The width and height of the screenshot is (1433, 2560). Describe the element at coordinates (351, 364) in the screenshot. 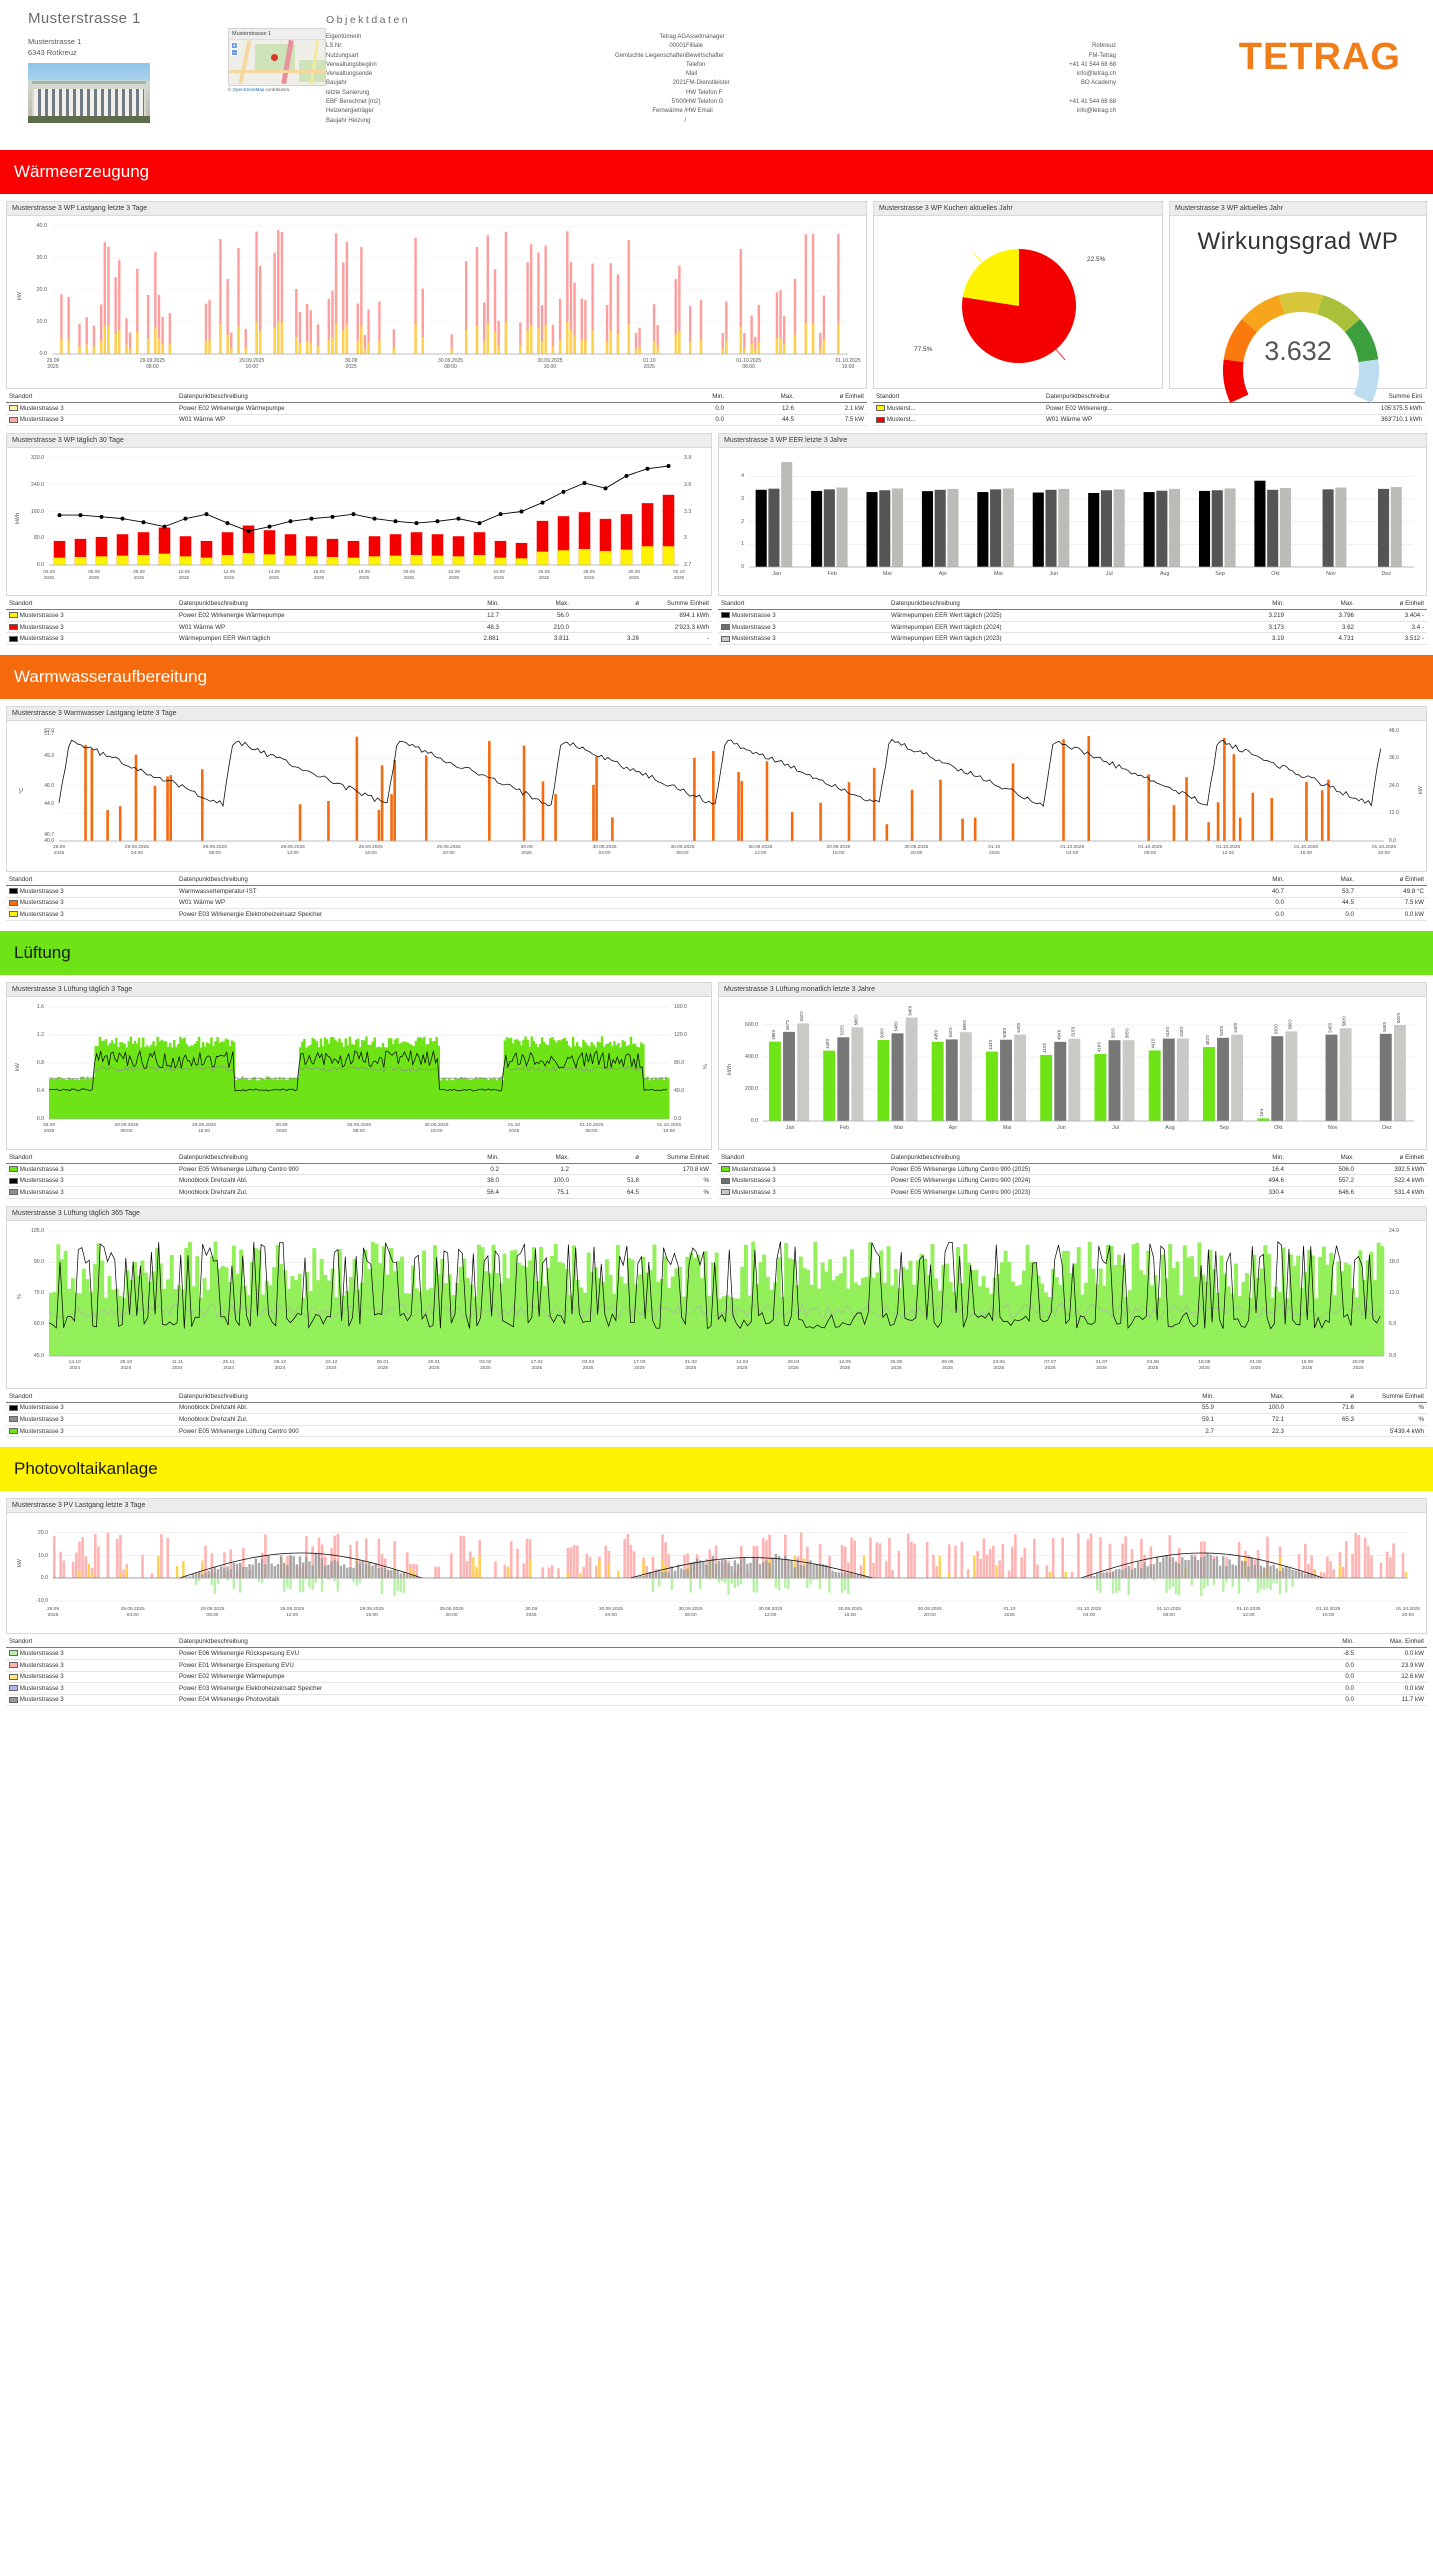

I see `axis-tick-label: 30.09 2025` at that location.